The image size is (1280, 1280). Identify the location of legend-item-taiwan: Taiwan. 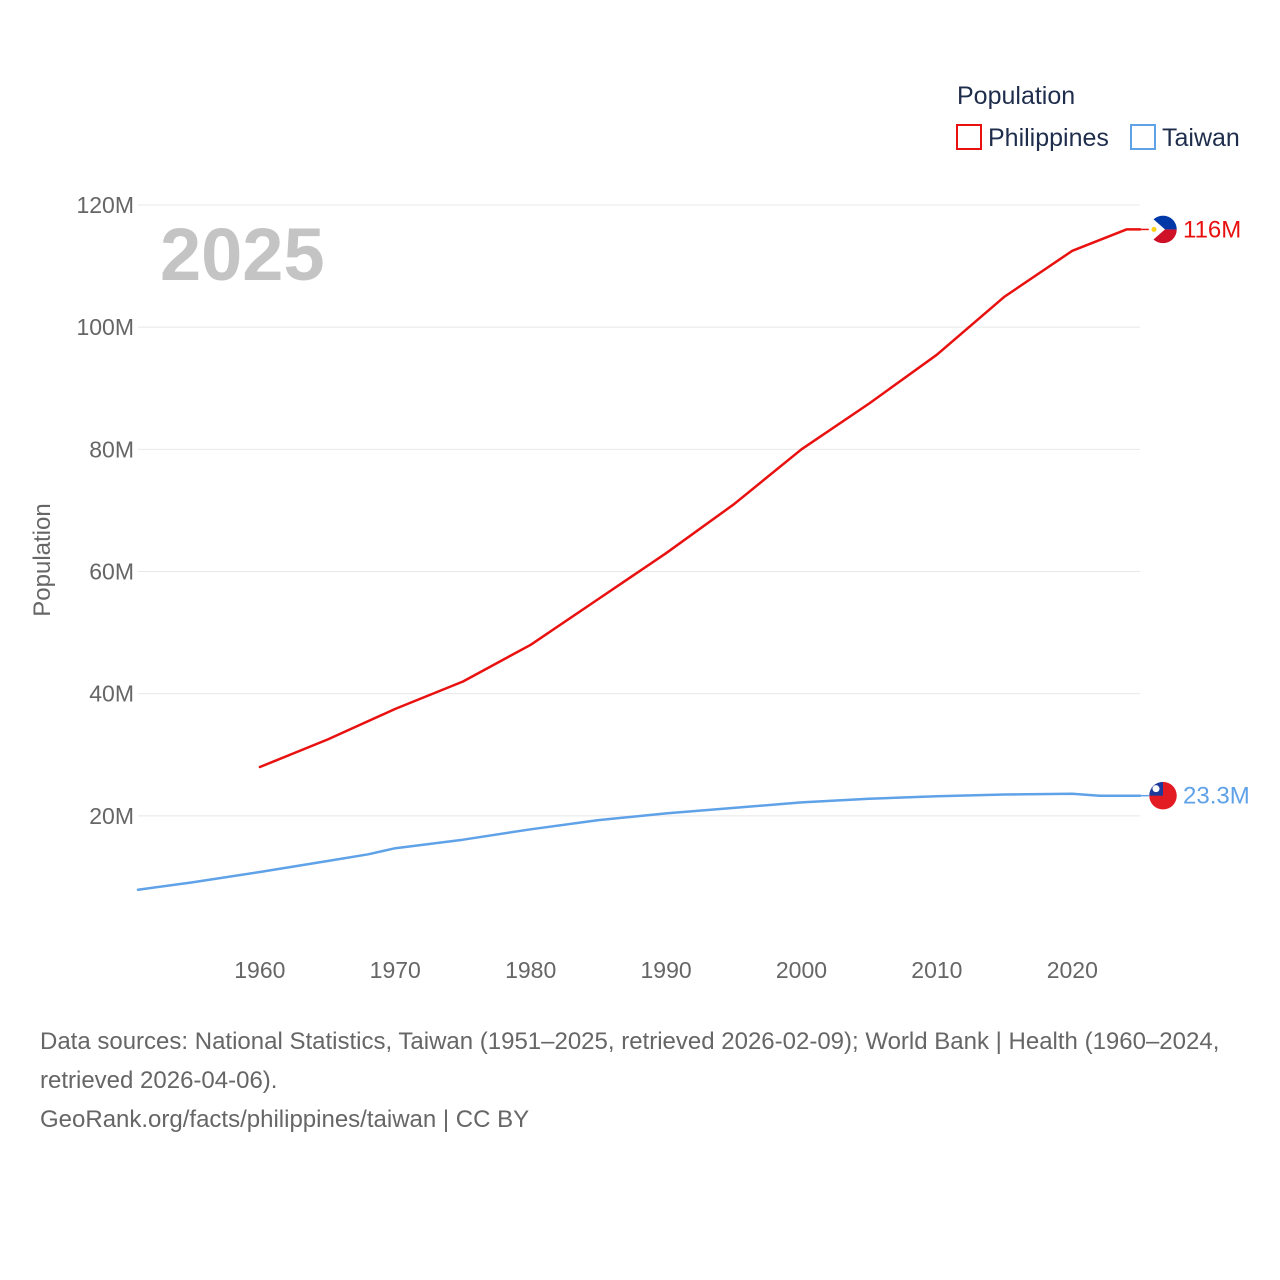
(1185, 138).